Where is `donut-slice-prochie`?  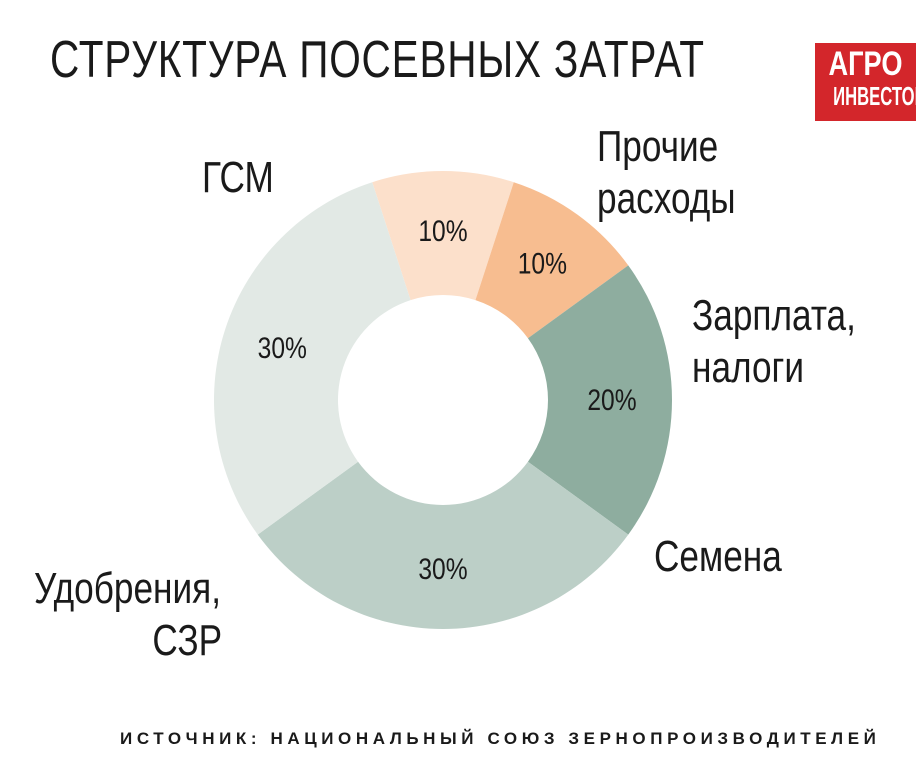 donut-slice-prochie is located at coordinates (443, 236).